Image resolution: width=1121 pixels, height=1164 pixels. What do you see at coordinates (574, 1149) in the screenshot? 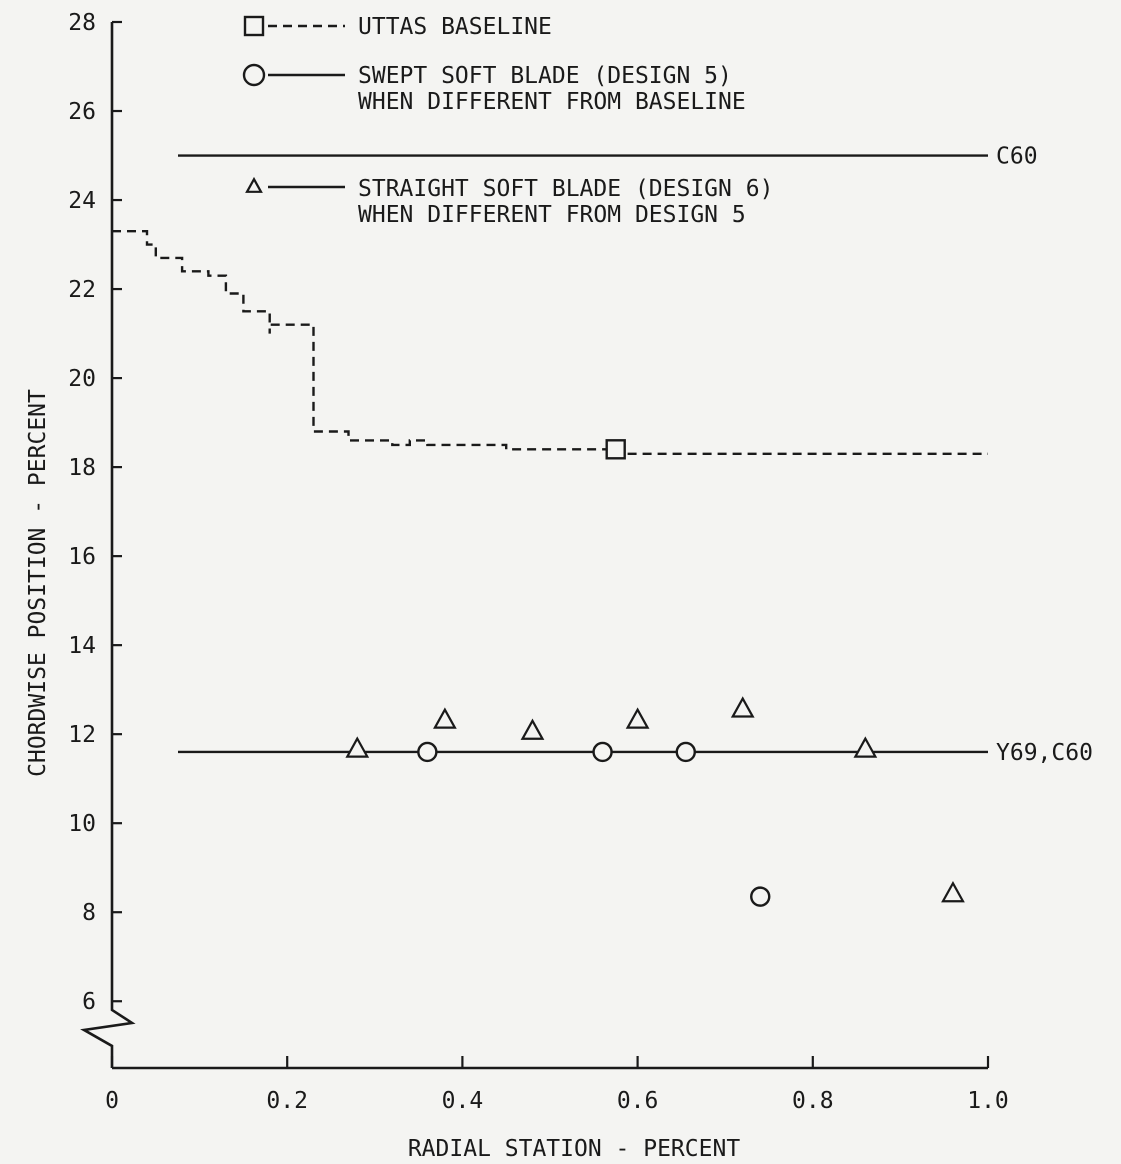
I see `x-axis-title: RADIAL STATION - PERCENT` at bounding box center [574, 1149].